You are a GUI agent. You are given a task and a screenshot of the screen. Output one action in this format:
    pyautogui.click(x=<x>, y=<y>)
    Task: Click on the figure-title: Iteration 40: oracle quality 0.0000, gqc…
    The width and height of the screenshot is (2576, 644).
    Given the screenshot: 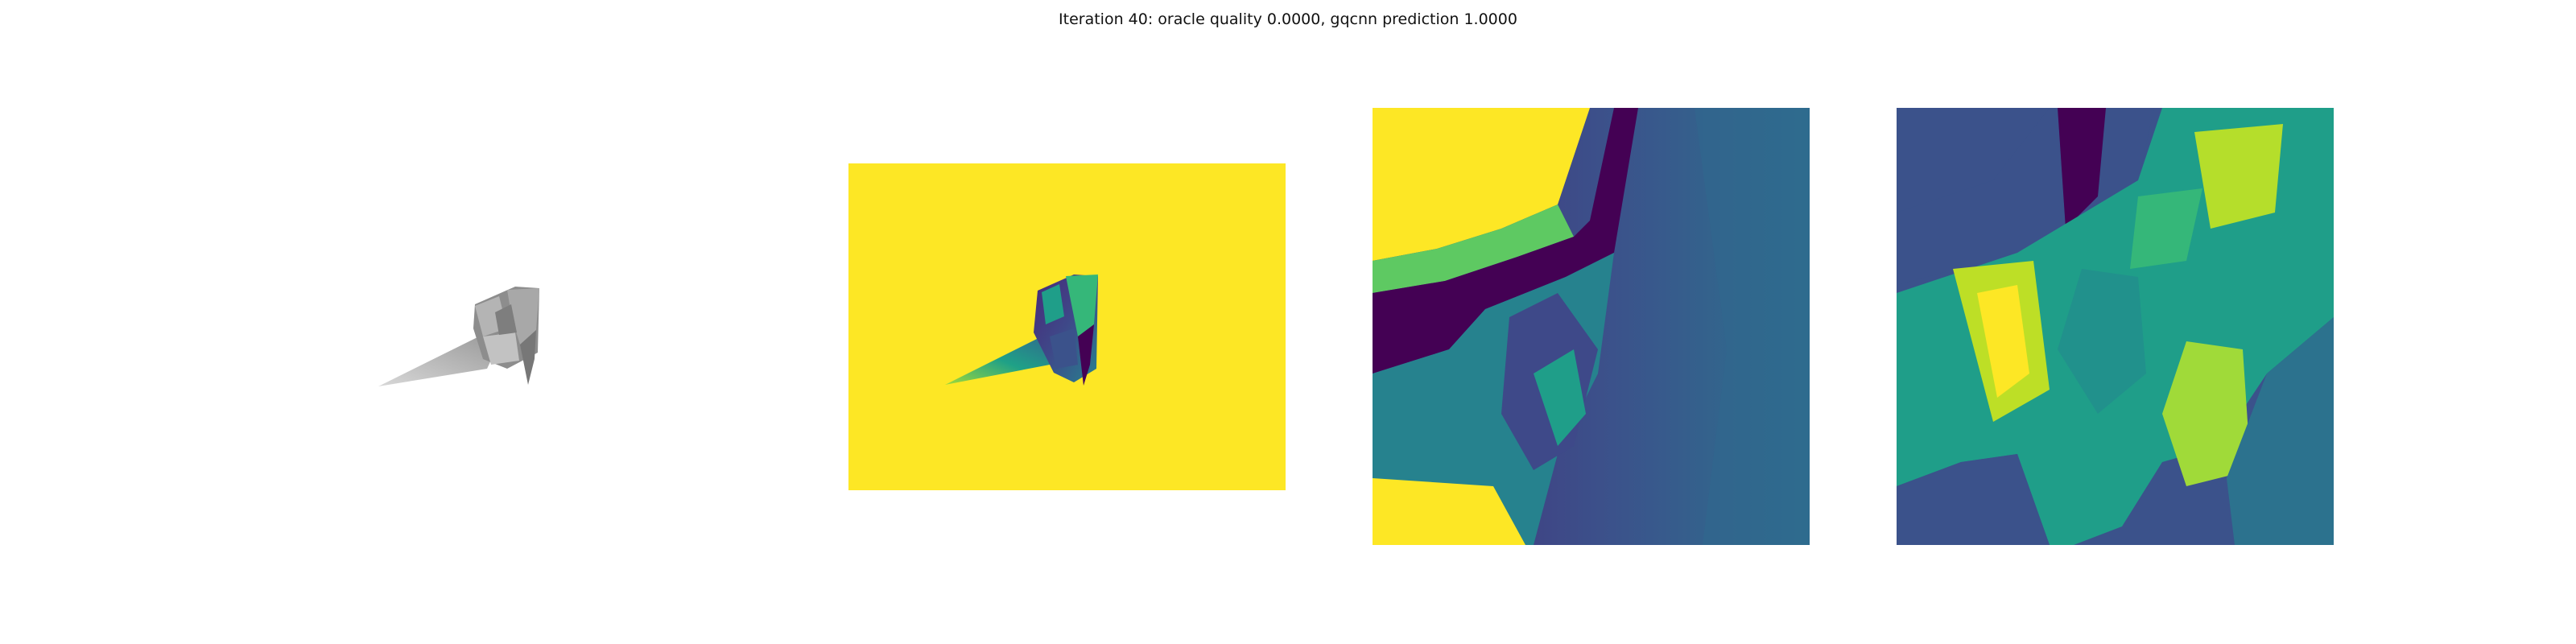 What is the action you would take?
    pyautogui.click(x=1288, y=19)
    